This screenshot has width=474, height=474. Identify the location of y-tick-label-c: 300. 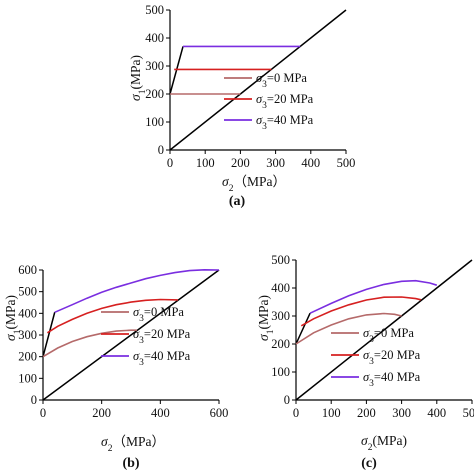
(280, 316).